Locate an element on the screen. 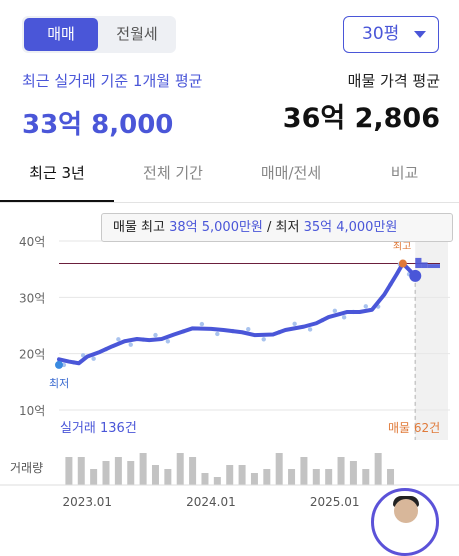 The image size is (459, 556). avatar-face is located at coordinates (406, 511).